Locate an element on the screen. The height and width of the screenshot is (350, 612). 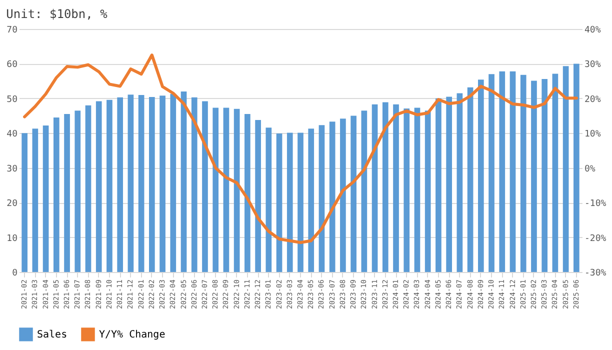
y-tick-label: 30 is located at coordinates (12, 169).